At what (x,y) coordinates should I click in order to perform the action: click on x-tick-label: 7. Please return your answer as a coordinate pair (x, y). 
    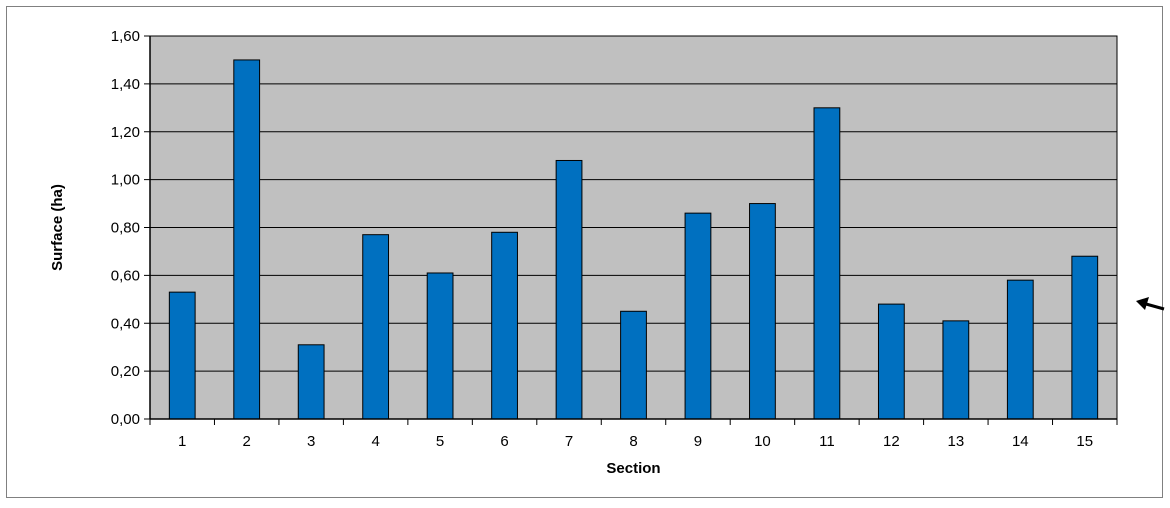
    Looking at the image, I should click on (569, 441).